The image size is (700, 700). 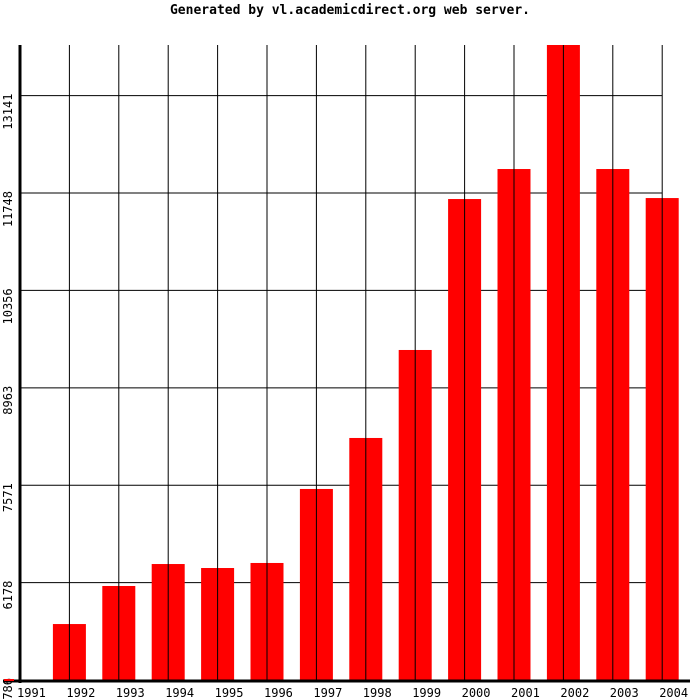 I want to click on x-tick-label: 2000, so click(x=476, y=693).